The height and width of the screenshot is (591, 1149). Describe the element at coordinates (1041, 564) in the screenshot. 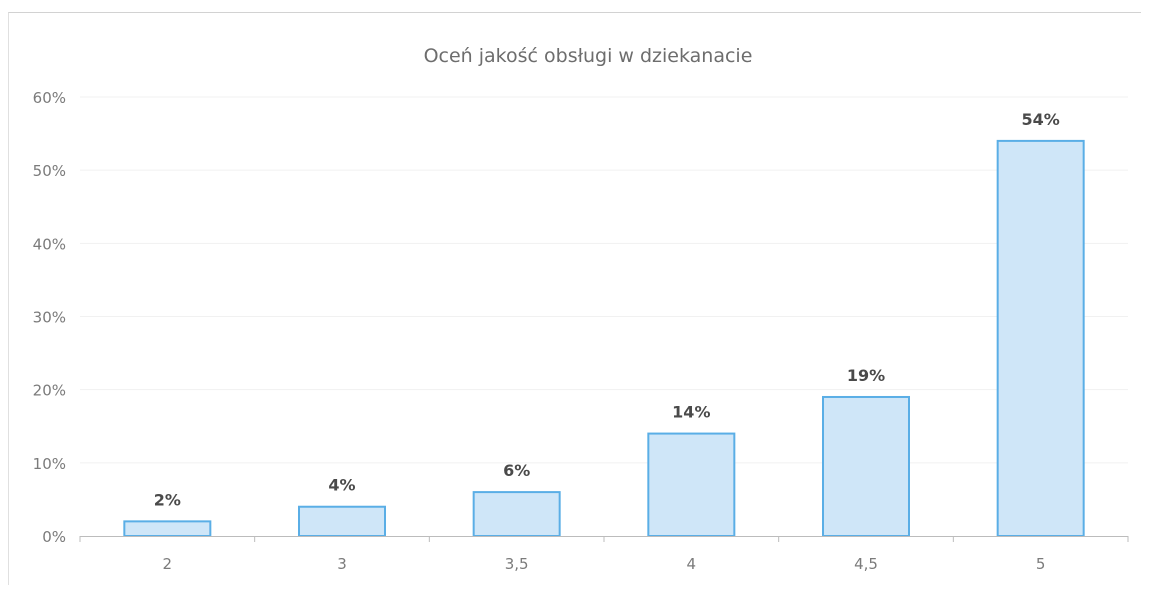

I see `x-tick-label: 5` at that location.